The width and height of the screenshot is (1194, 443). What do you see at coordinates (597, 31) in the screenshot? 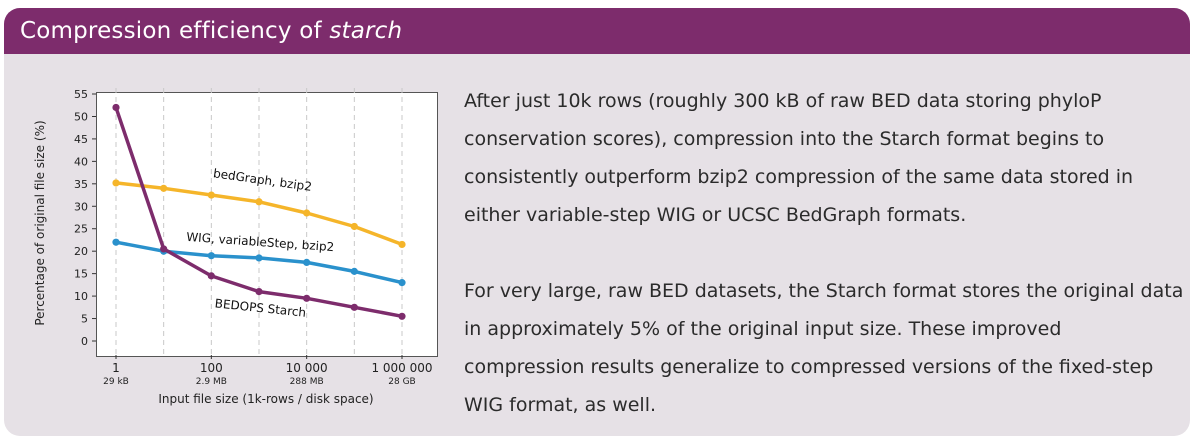
I see `header-bar: Compression efficiency of starch` at bounding box center [597, 31].